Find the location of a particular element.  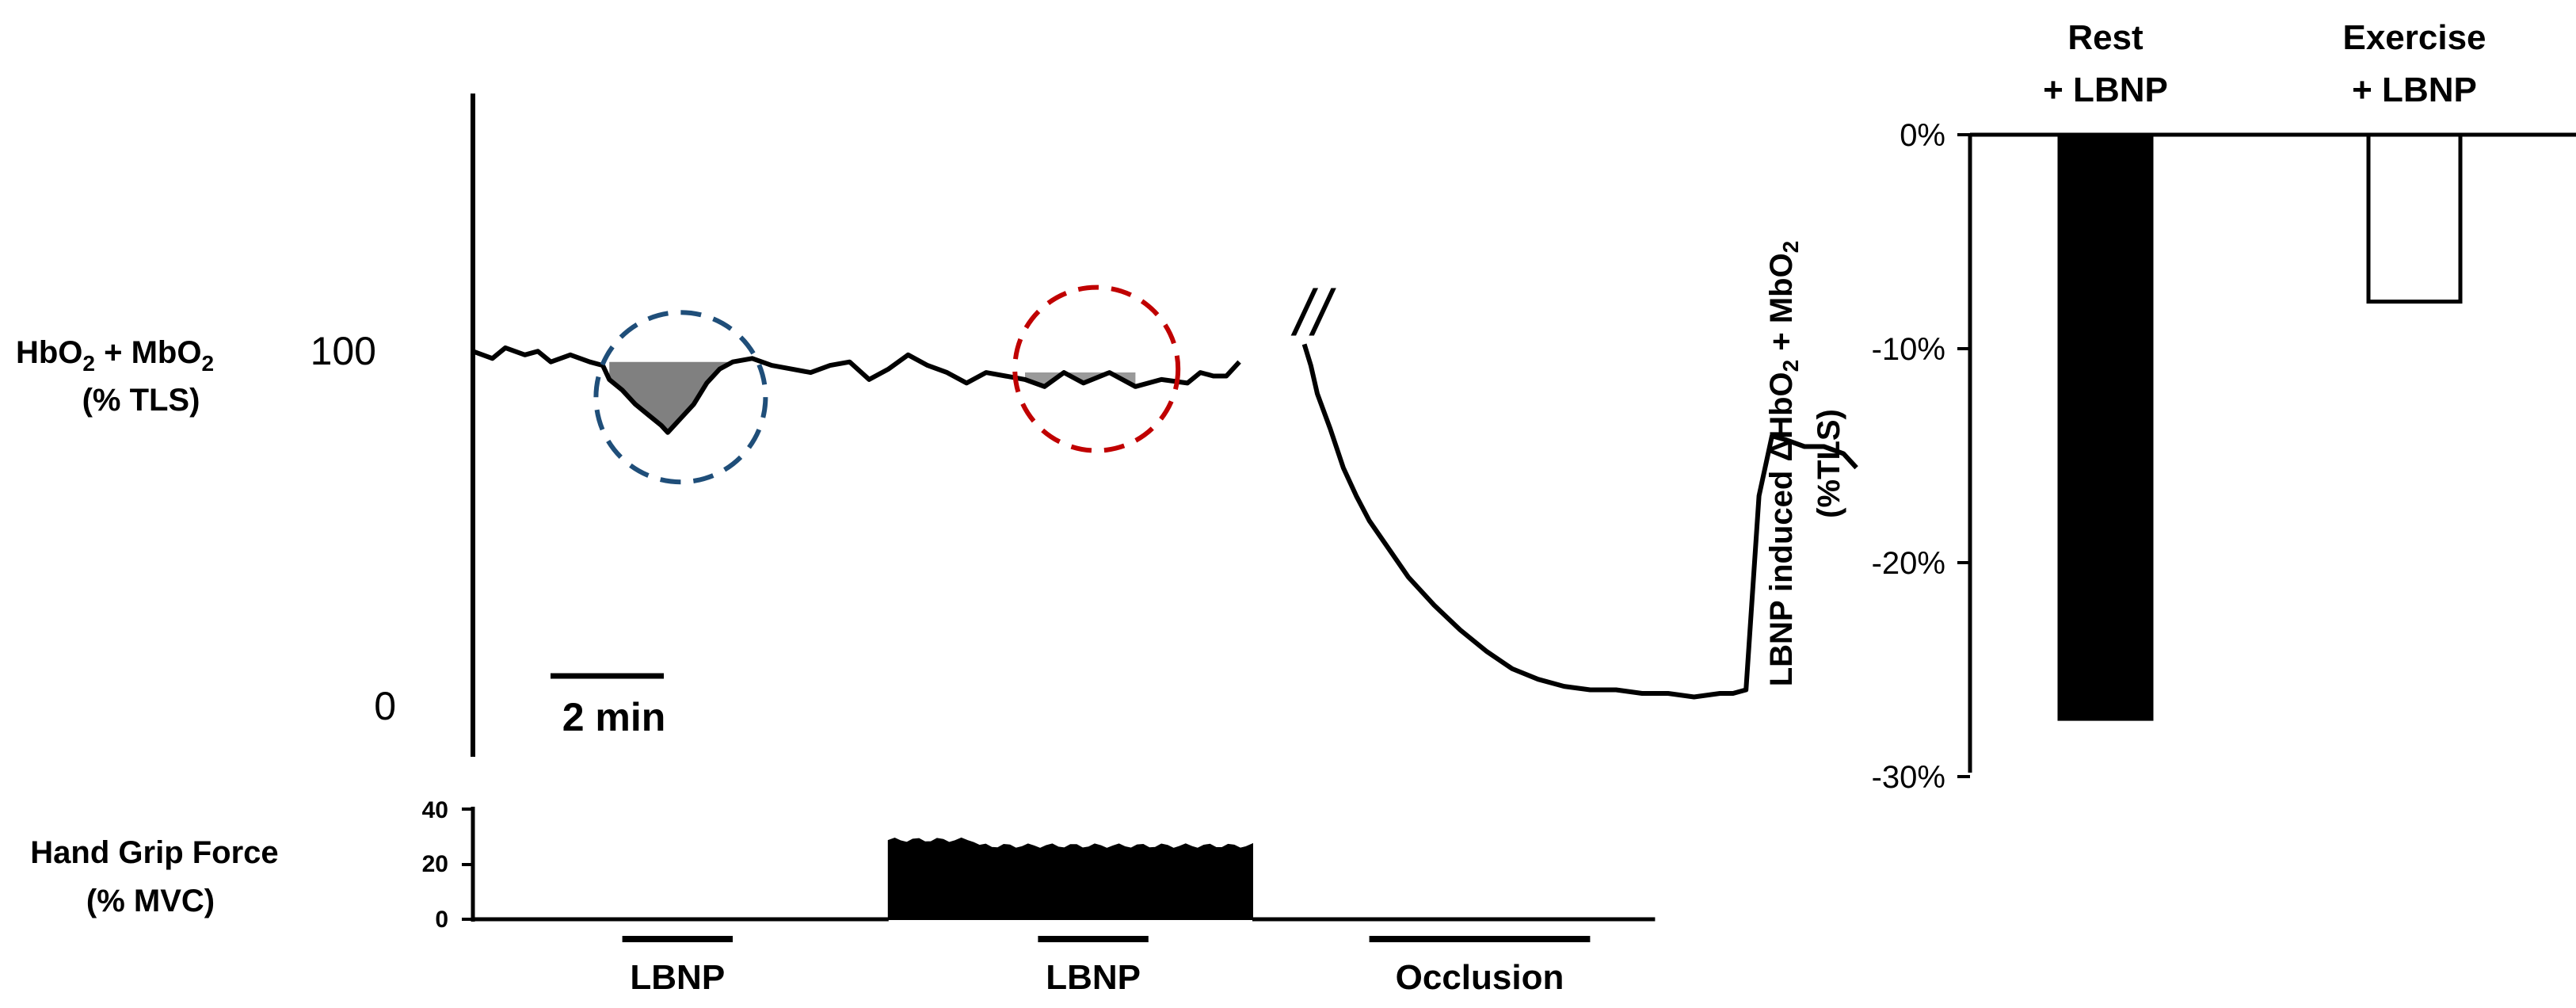

grip-tick-0: 0 is located at coordinates (441, 920).